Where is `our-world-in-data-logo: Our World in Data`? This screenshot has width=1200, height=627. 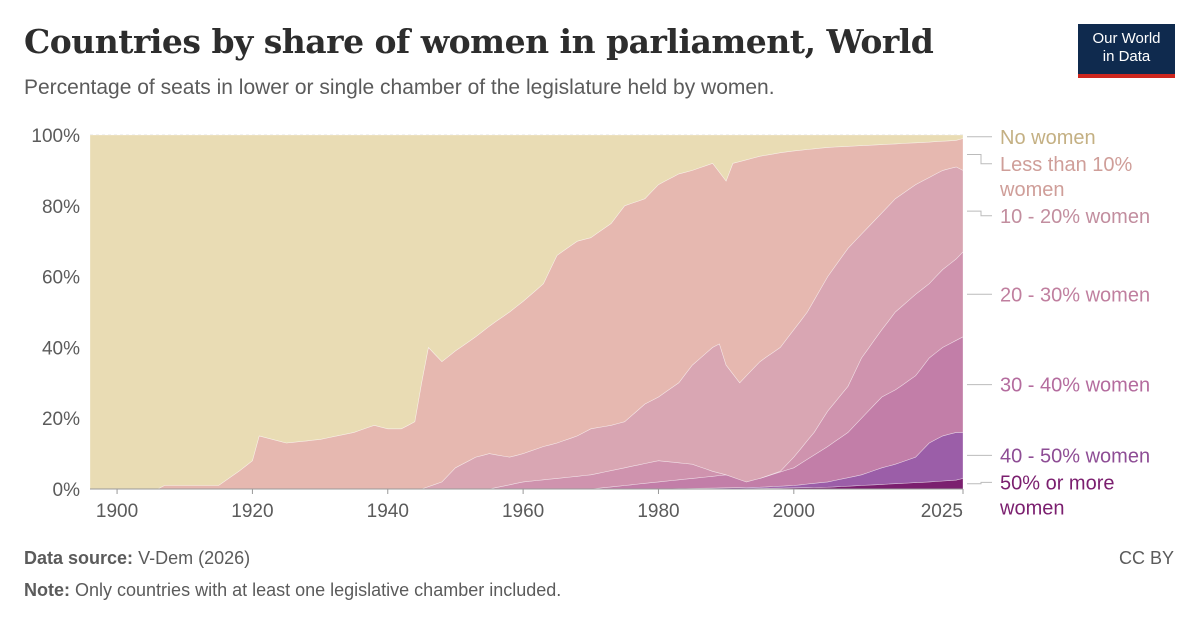
our-world-in-data-logo: Our World in Data is located at coordinates (1126, 51).